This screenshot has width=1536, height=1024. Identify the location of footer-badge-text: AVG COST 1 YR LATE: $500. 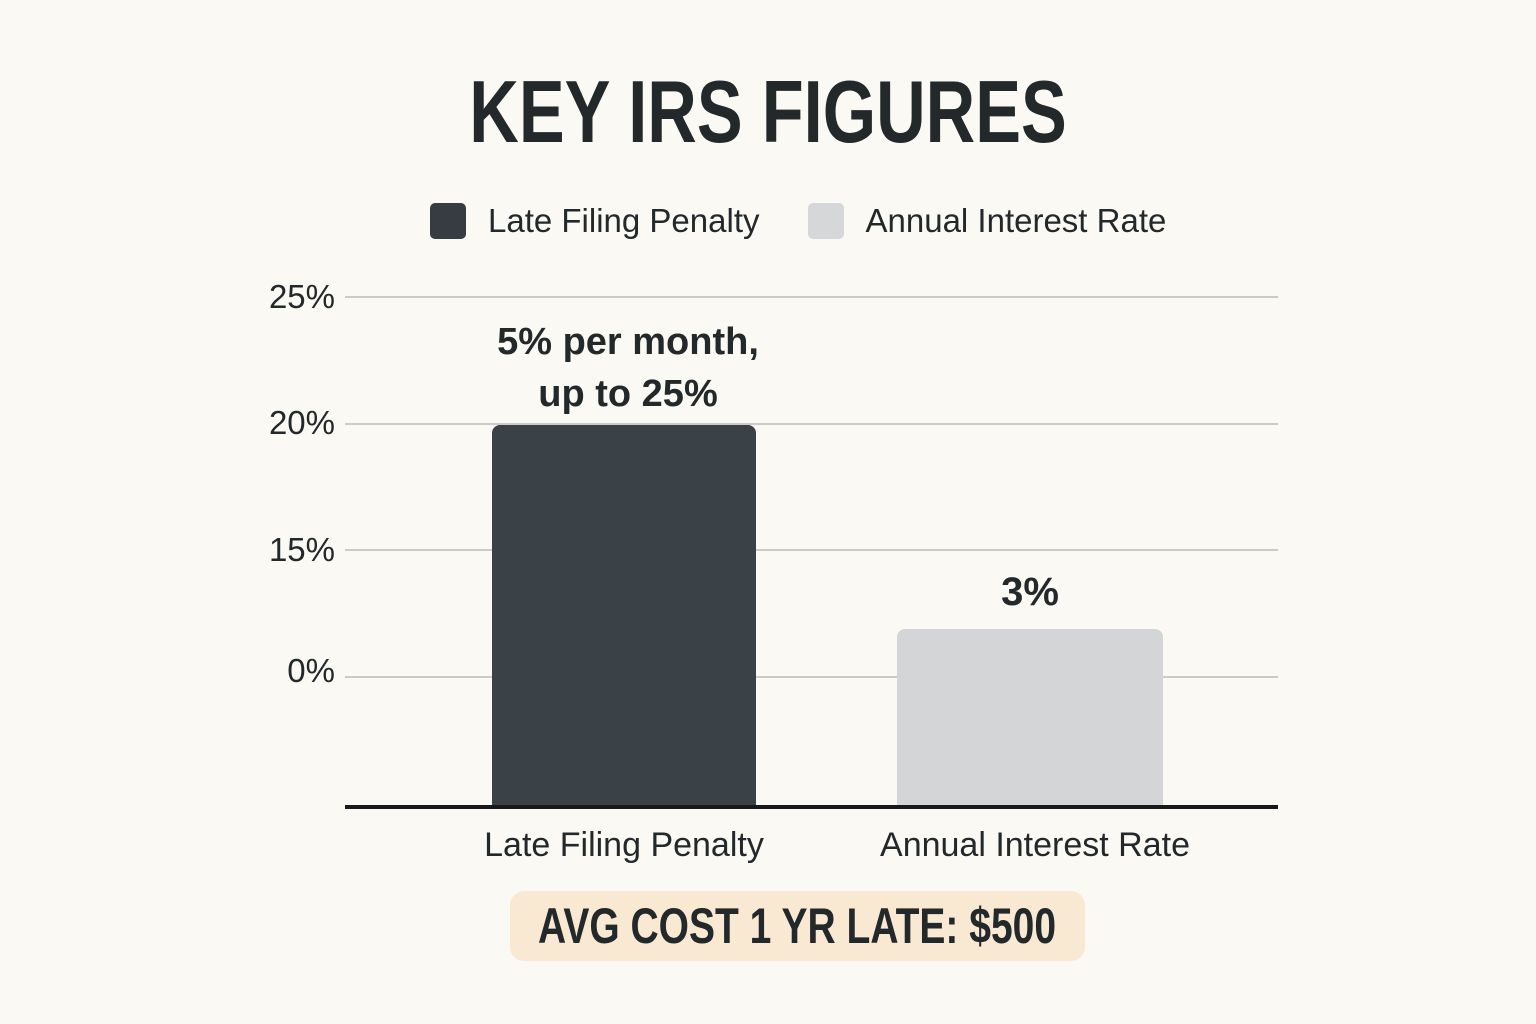
(797, 926).